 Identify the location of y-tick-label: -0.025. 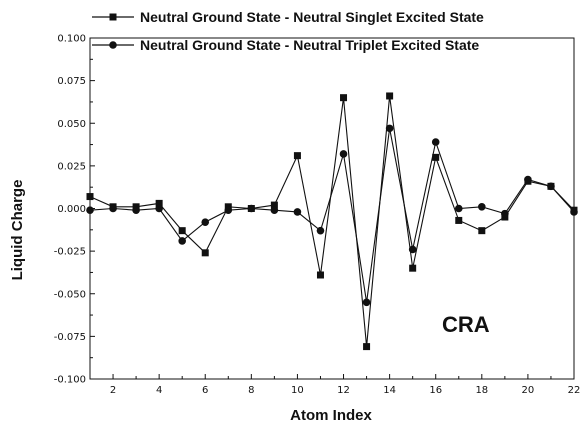
(70, 252).